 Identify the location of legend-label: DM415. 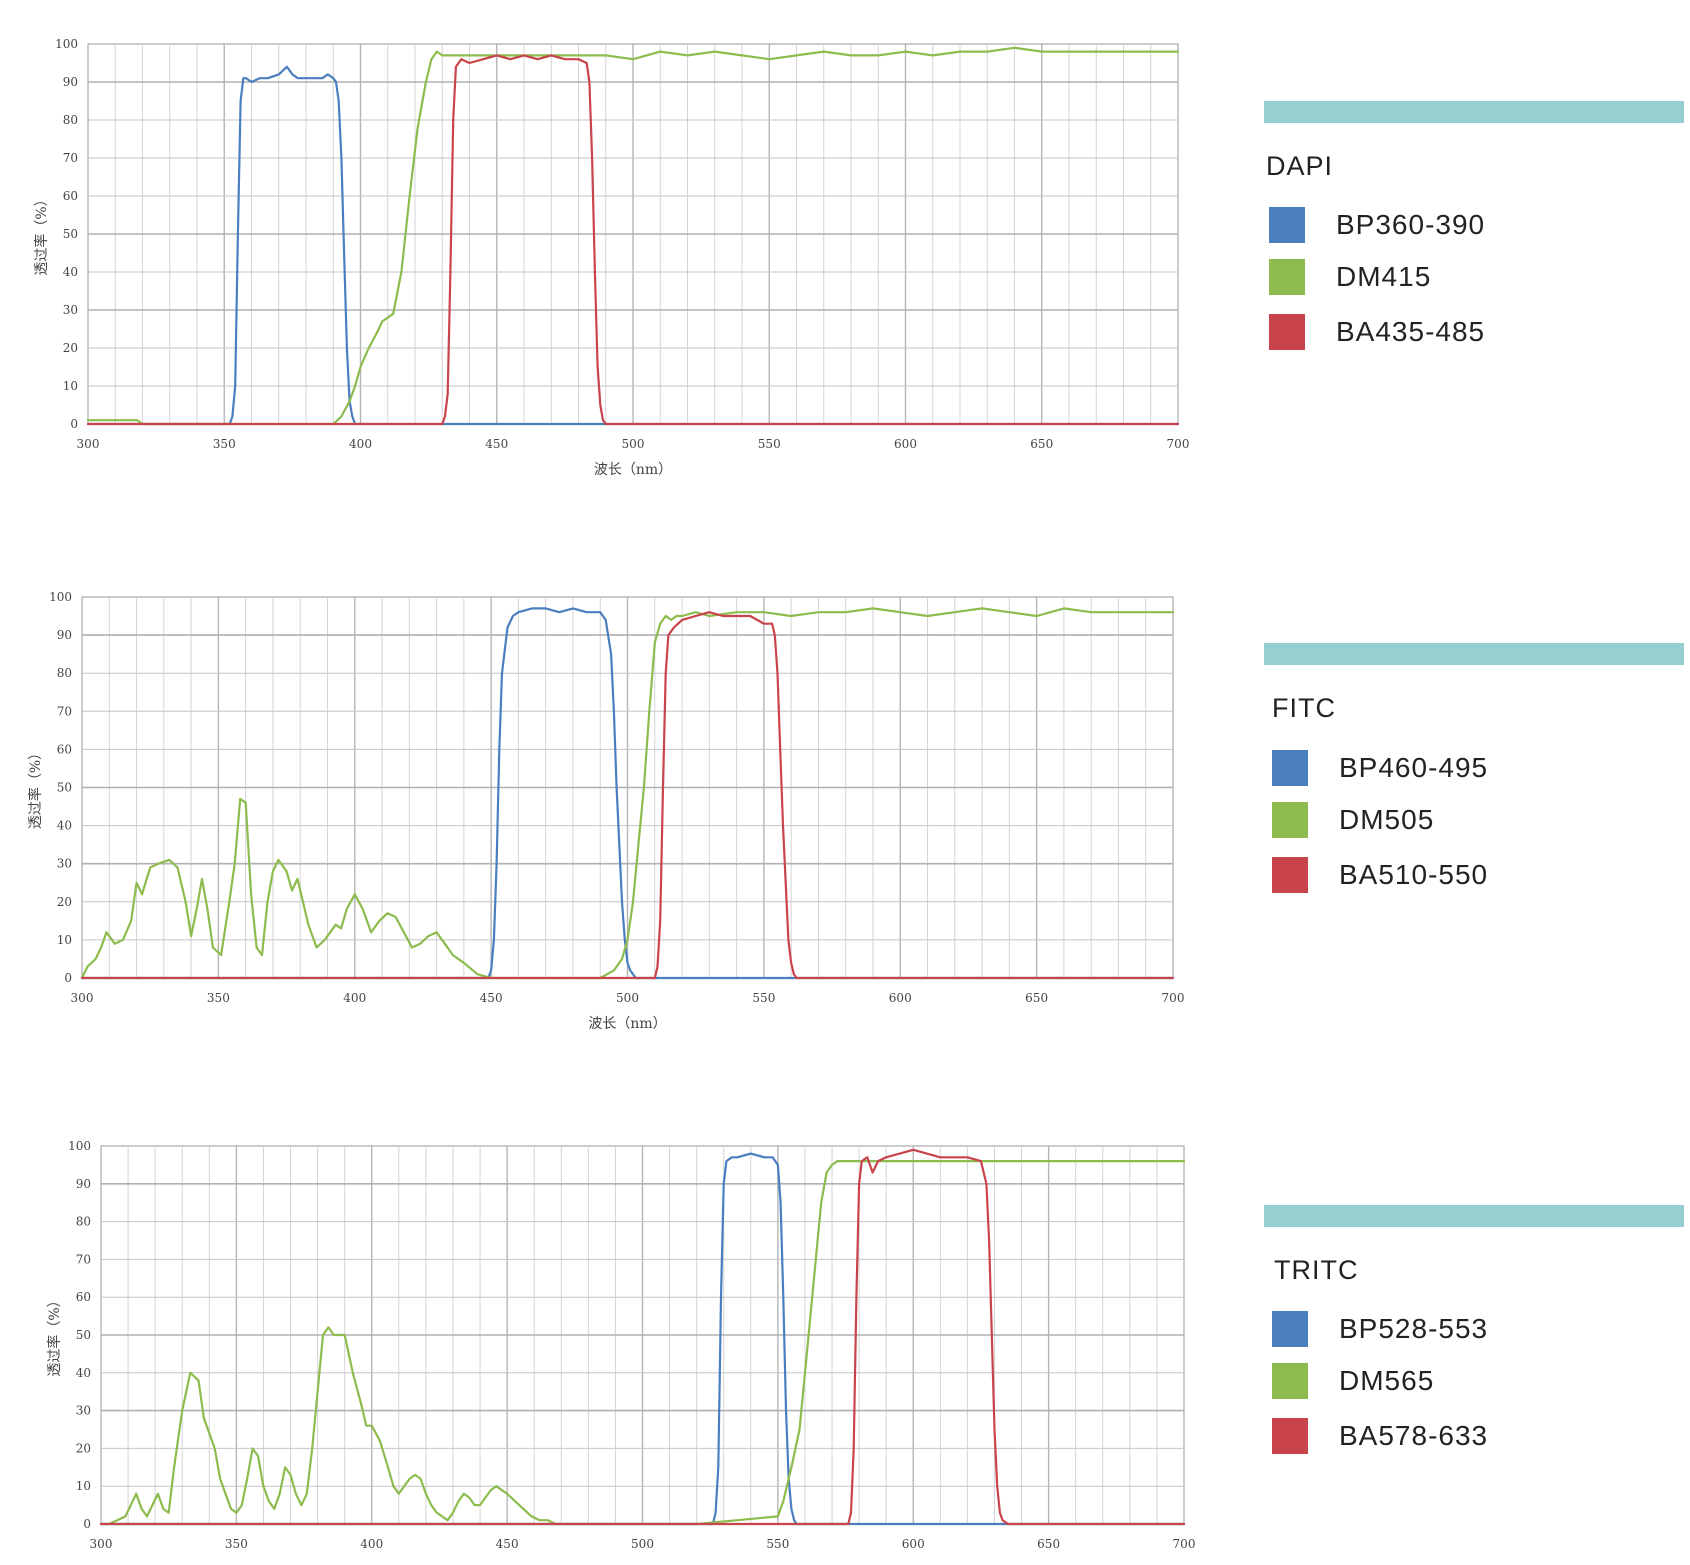
(1384, 276).